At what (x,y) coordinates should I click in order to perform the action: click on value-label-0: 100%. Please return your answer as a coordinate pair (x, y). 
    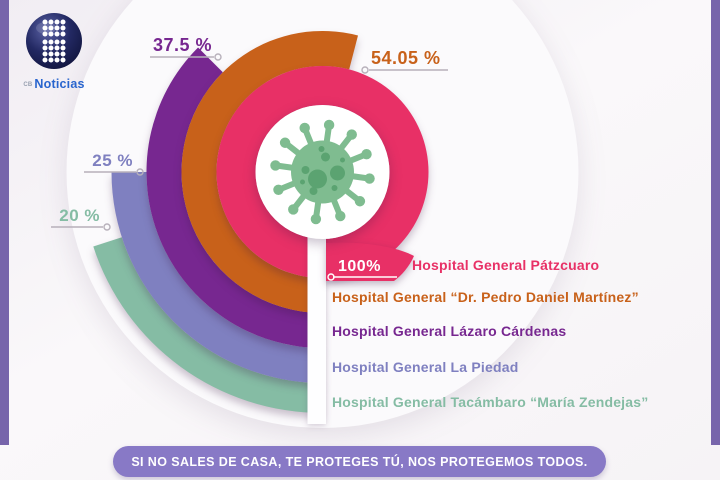
    Looking at the image, I should click on (359, 266).